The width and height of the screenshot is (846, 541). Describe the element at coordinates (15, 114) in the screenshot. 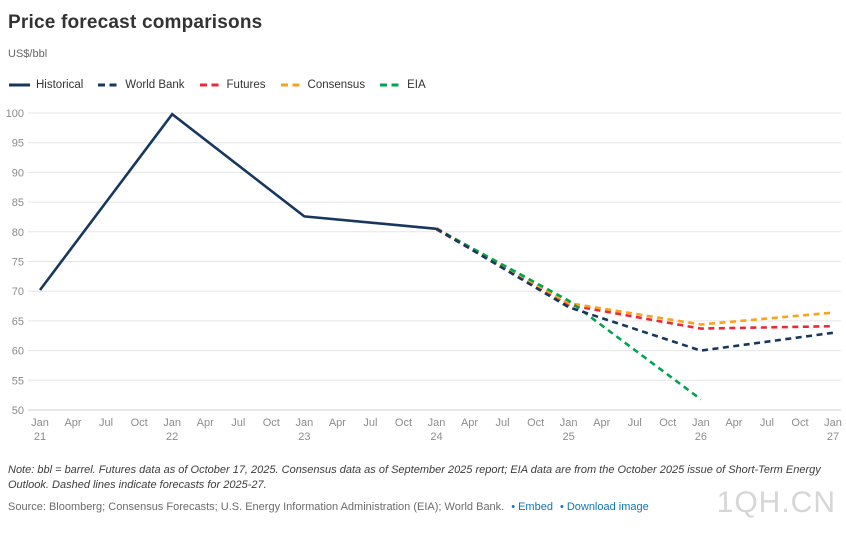

I see `y-tick-label: 100` at that location.